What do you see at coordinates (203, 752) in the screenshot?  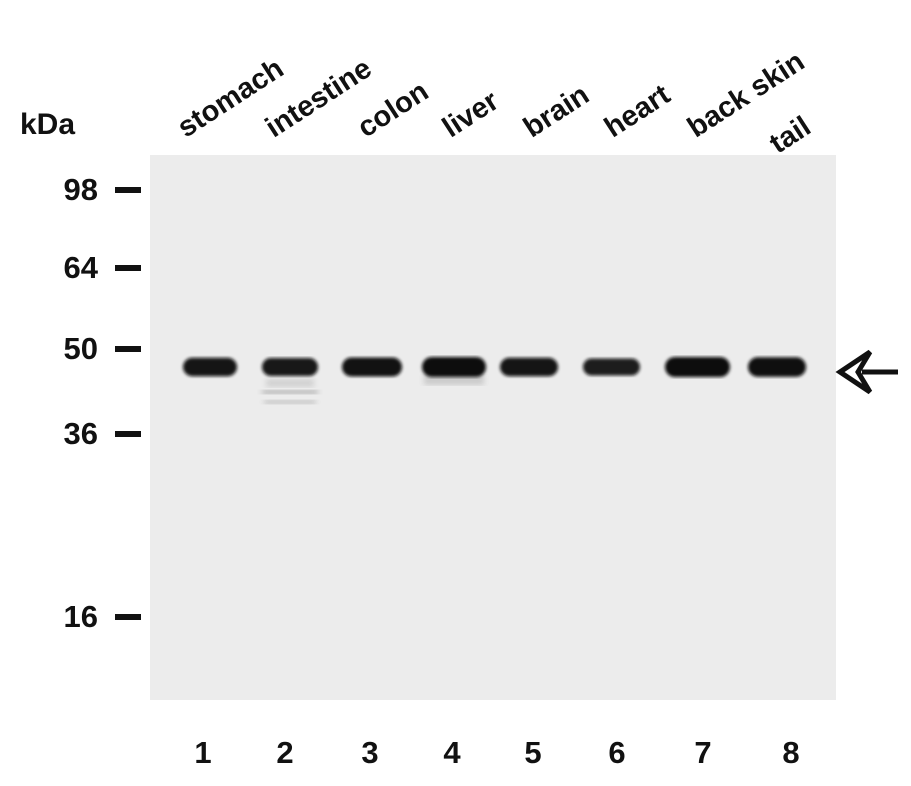 I see `lane-number-1: 1` at bounding box center [203, 752].